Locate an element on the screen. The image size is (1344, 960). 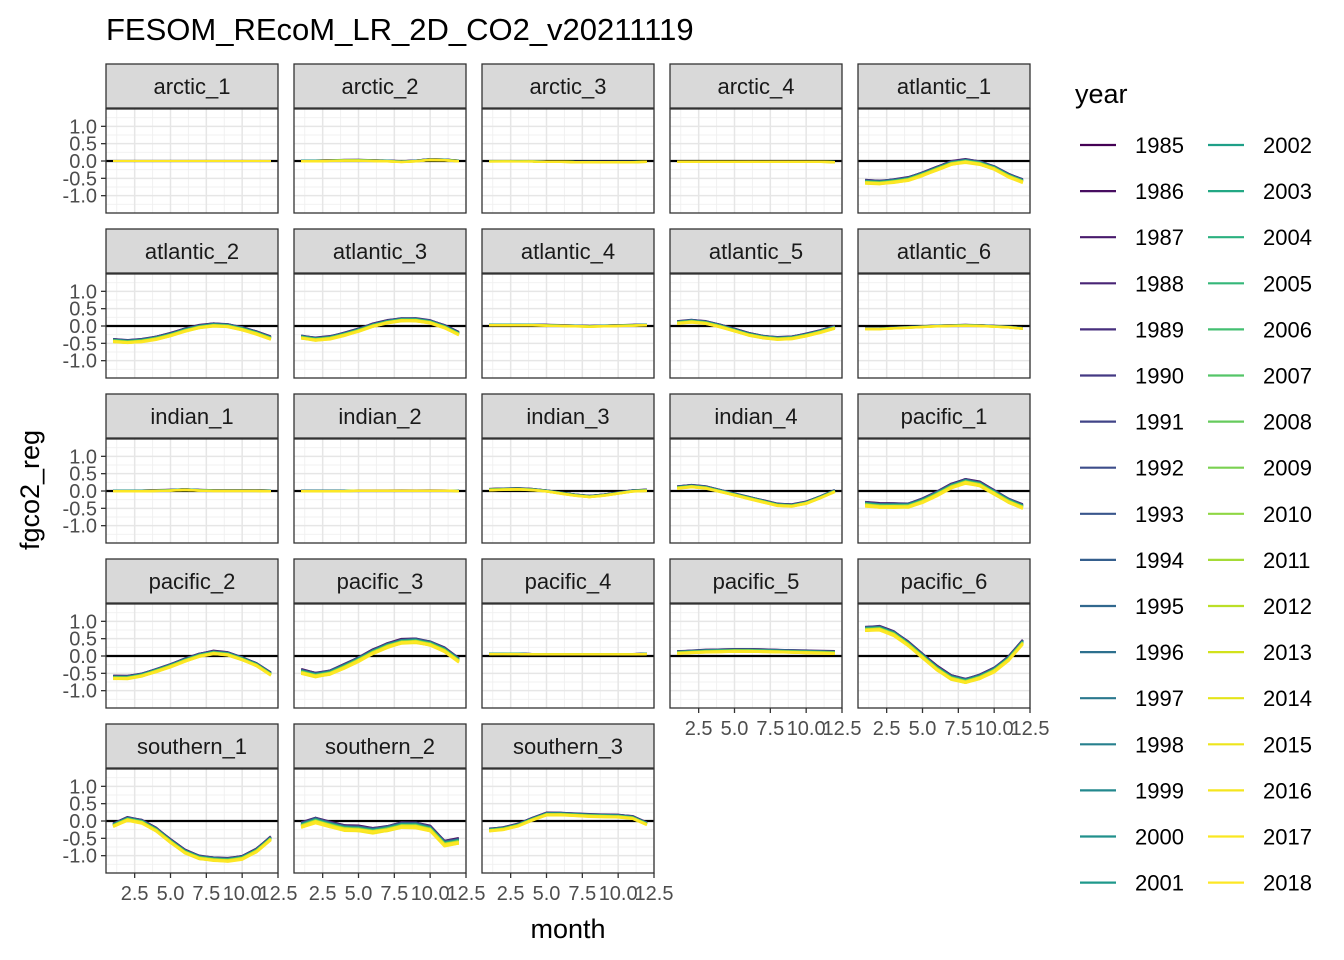
legend-item-2011: 2011 is located at coordinates (1259, 560).